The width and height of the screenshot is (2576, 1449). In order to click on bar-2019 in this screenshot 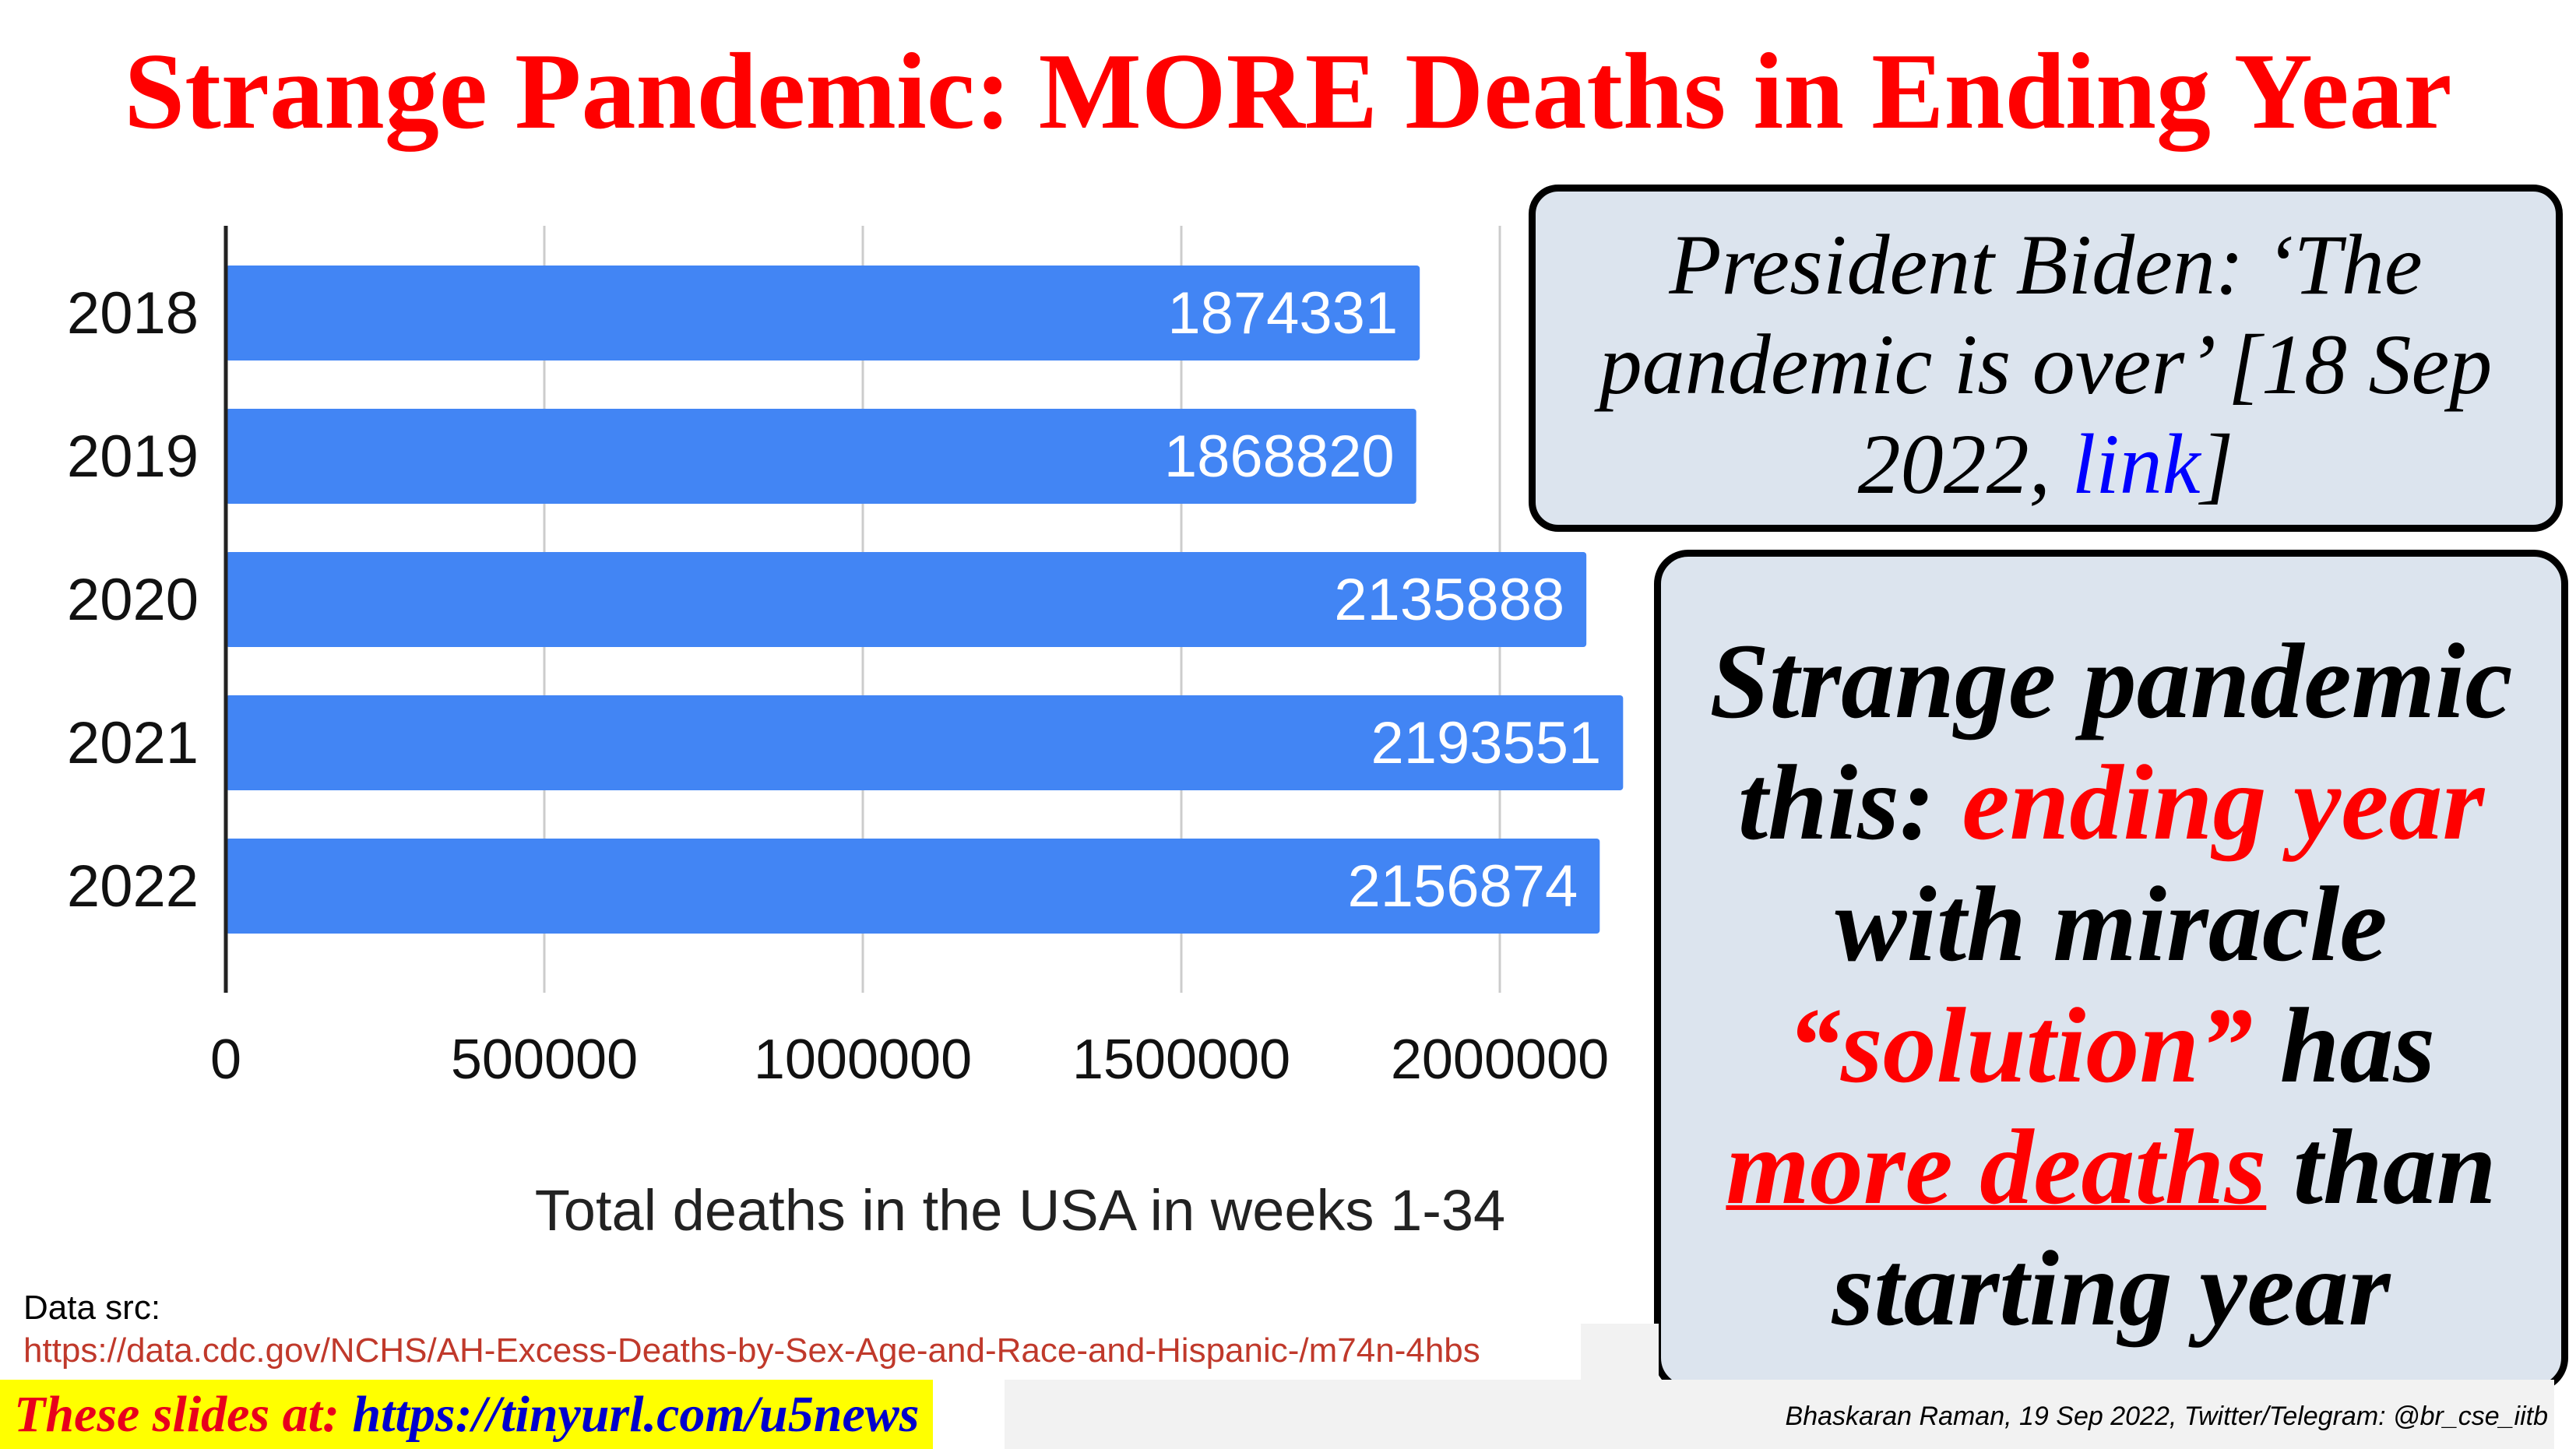, I will do `click(821, 456)`.